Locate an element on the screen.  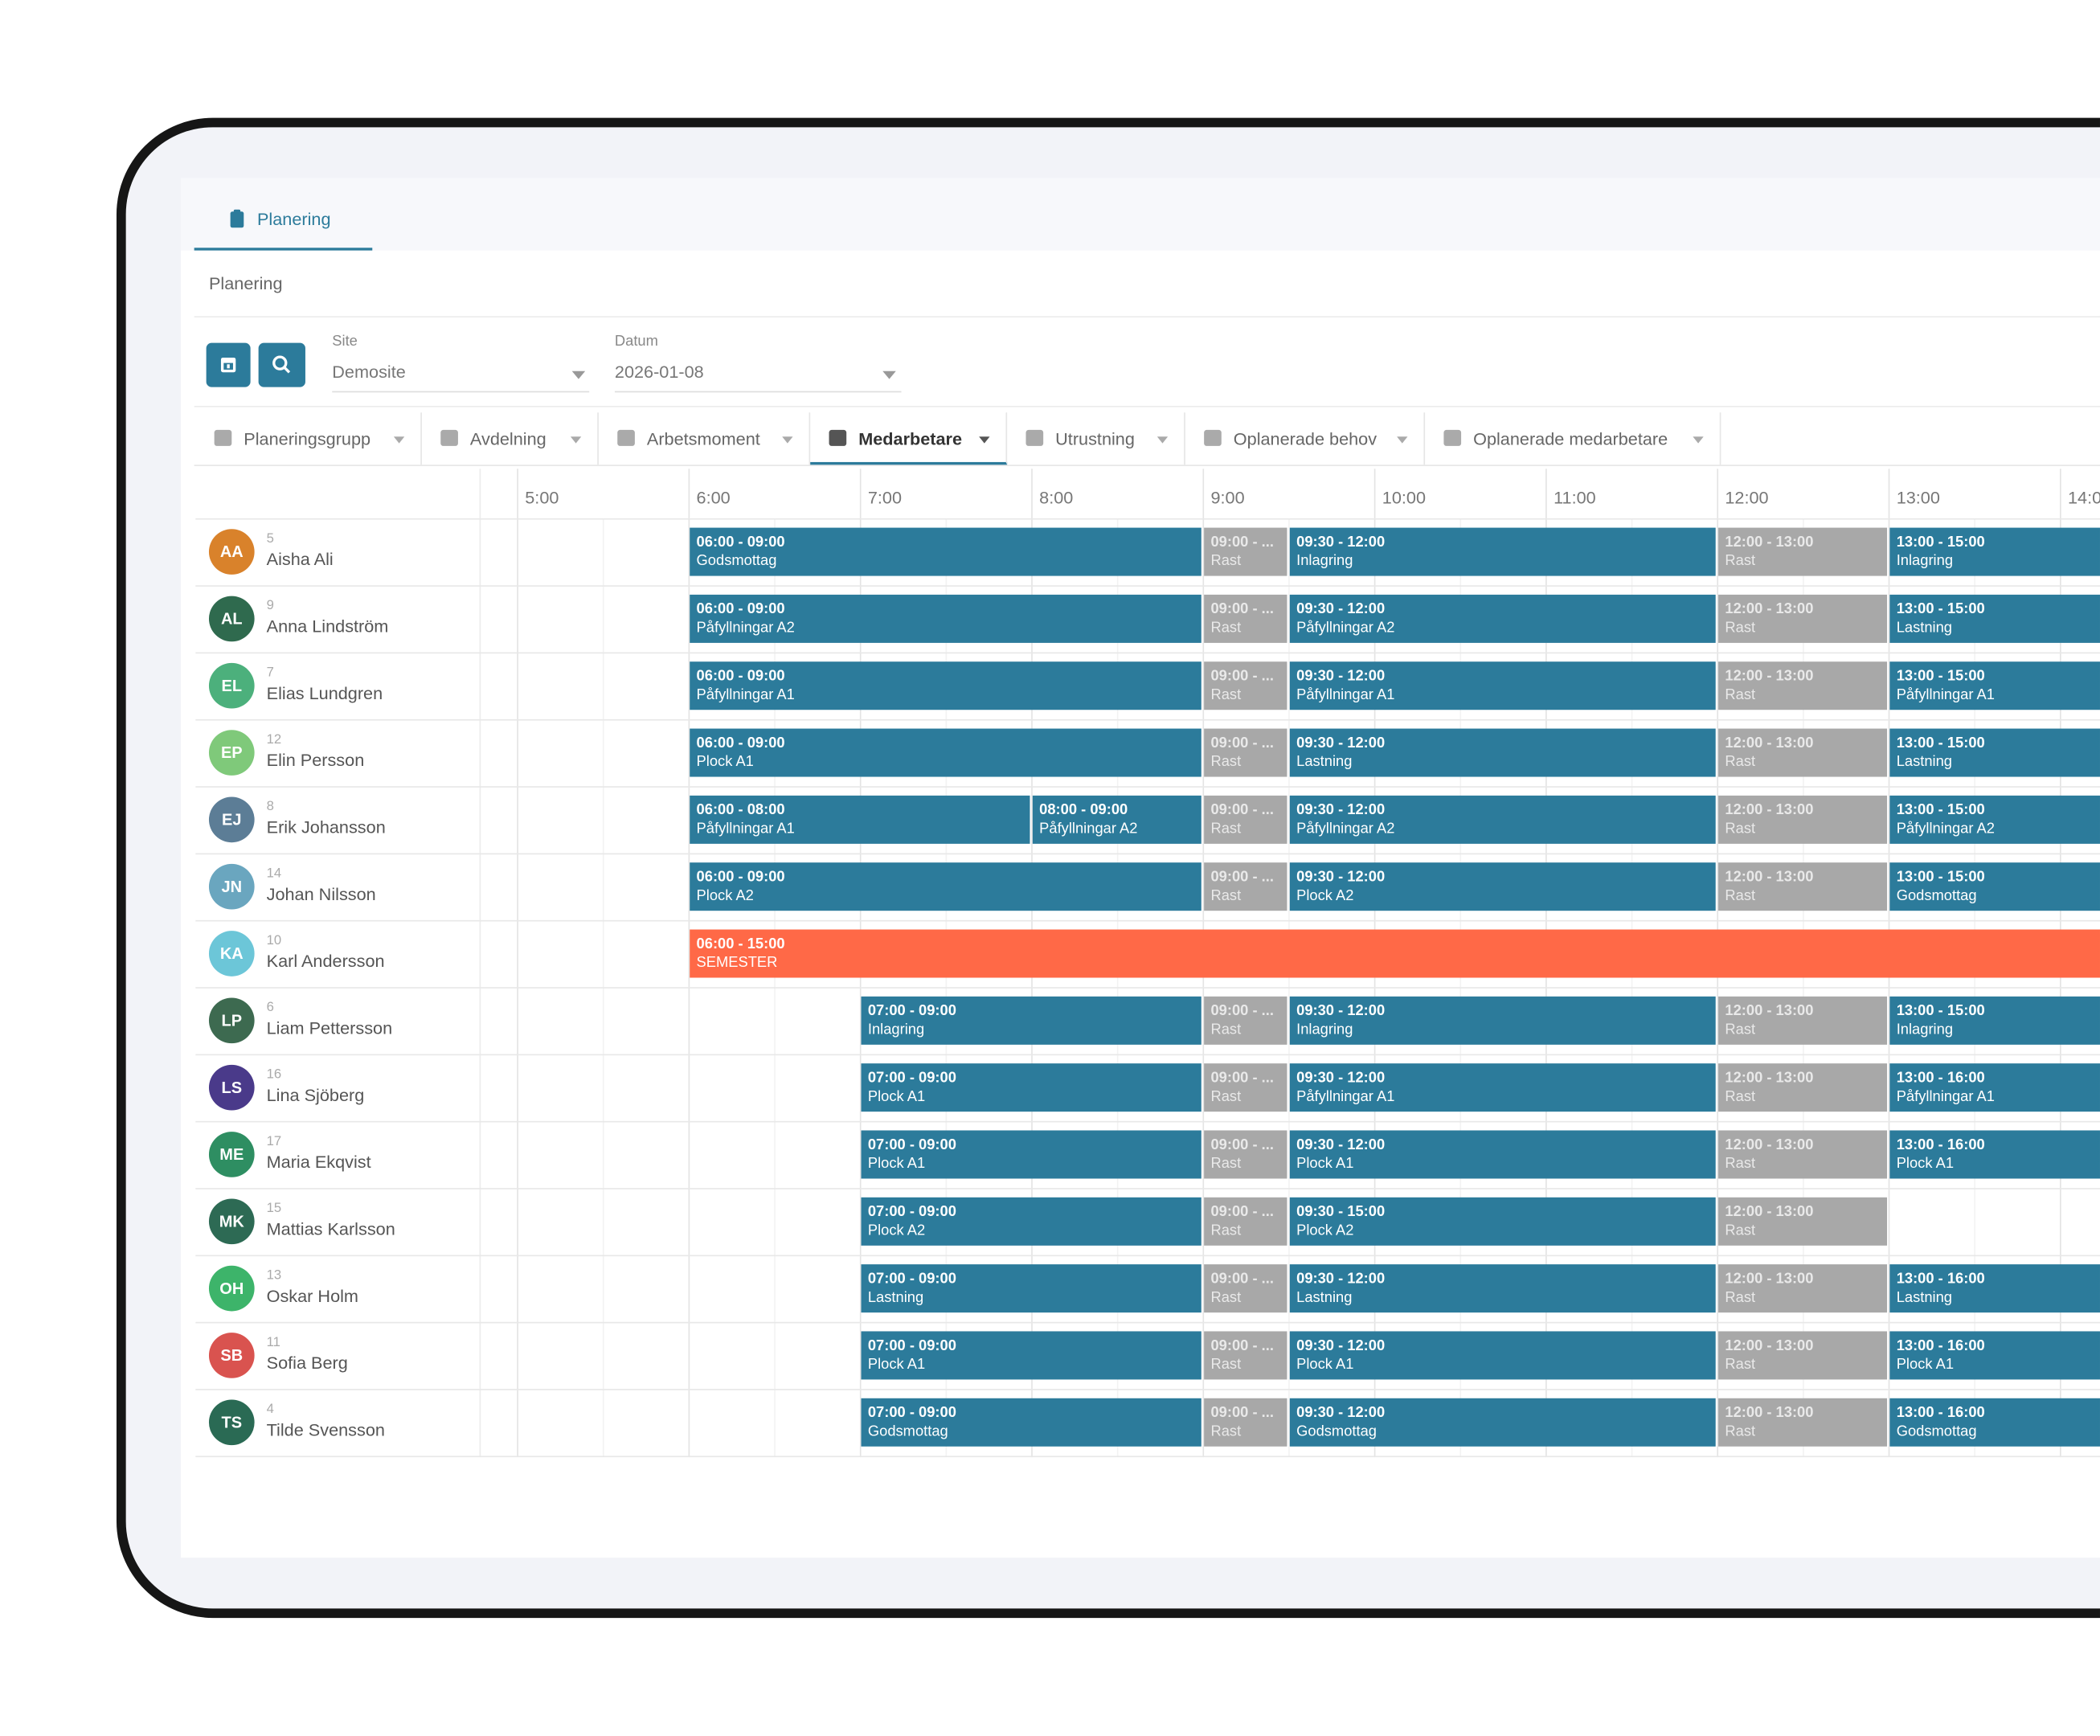
view-tab: Avdelning is located at coordinates (510, 438).